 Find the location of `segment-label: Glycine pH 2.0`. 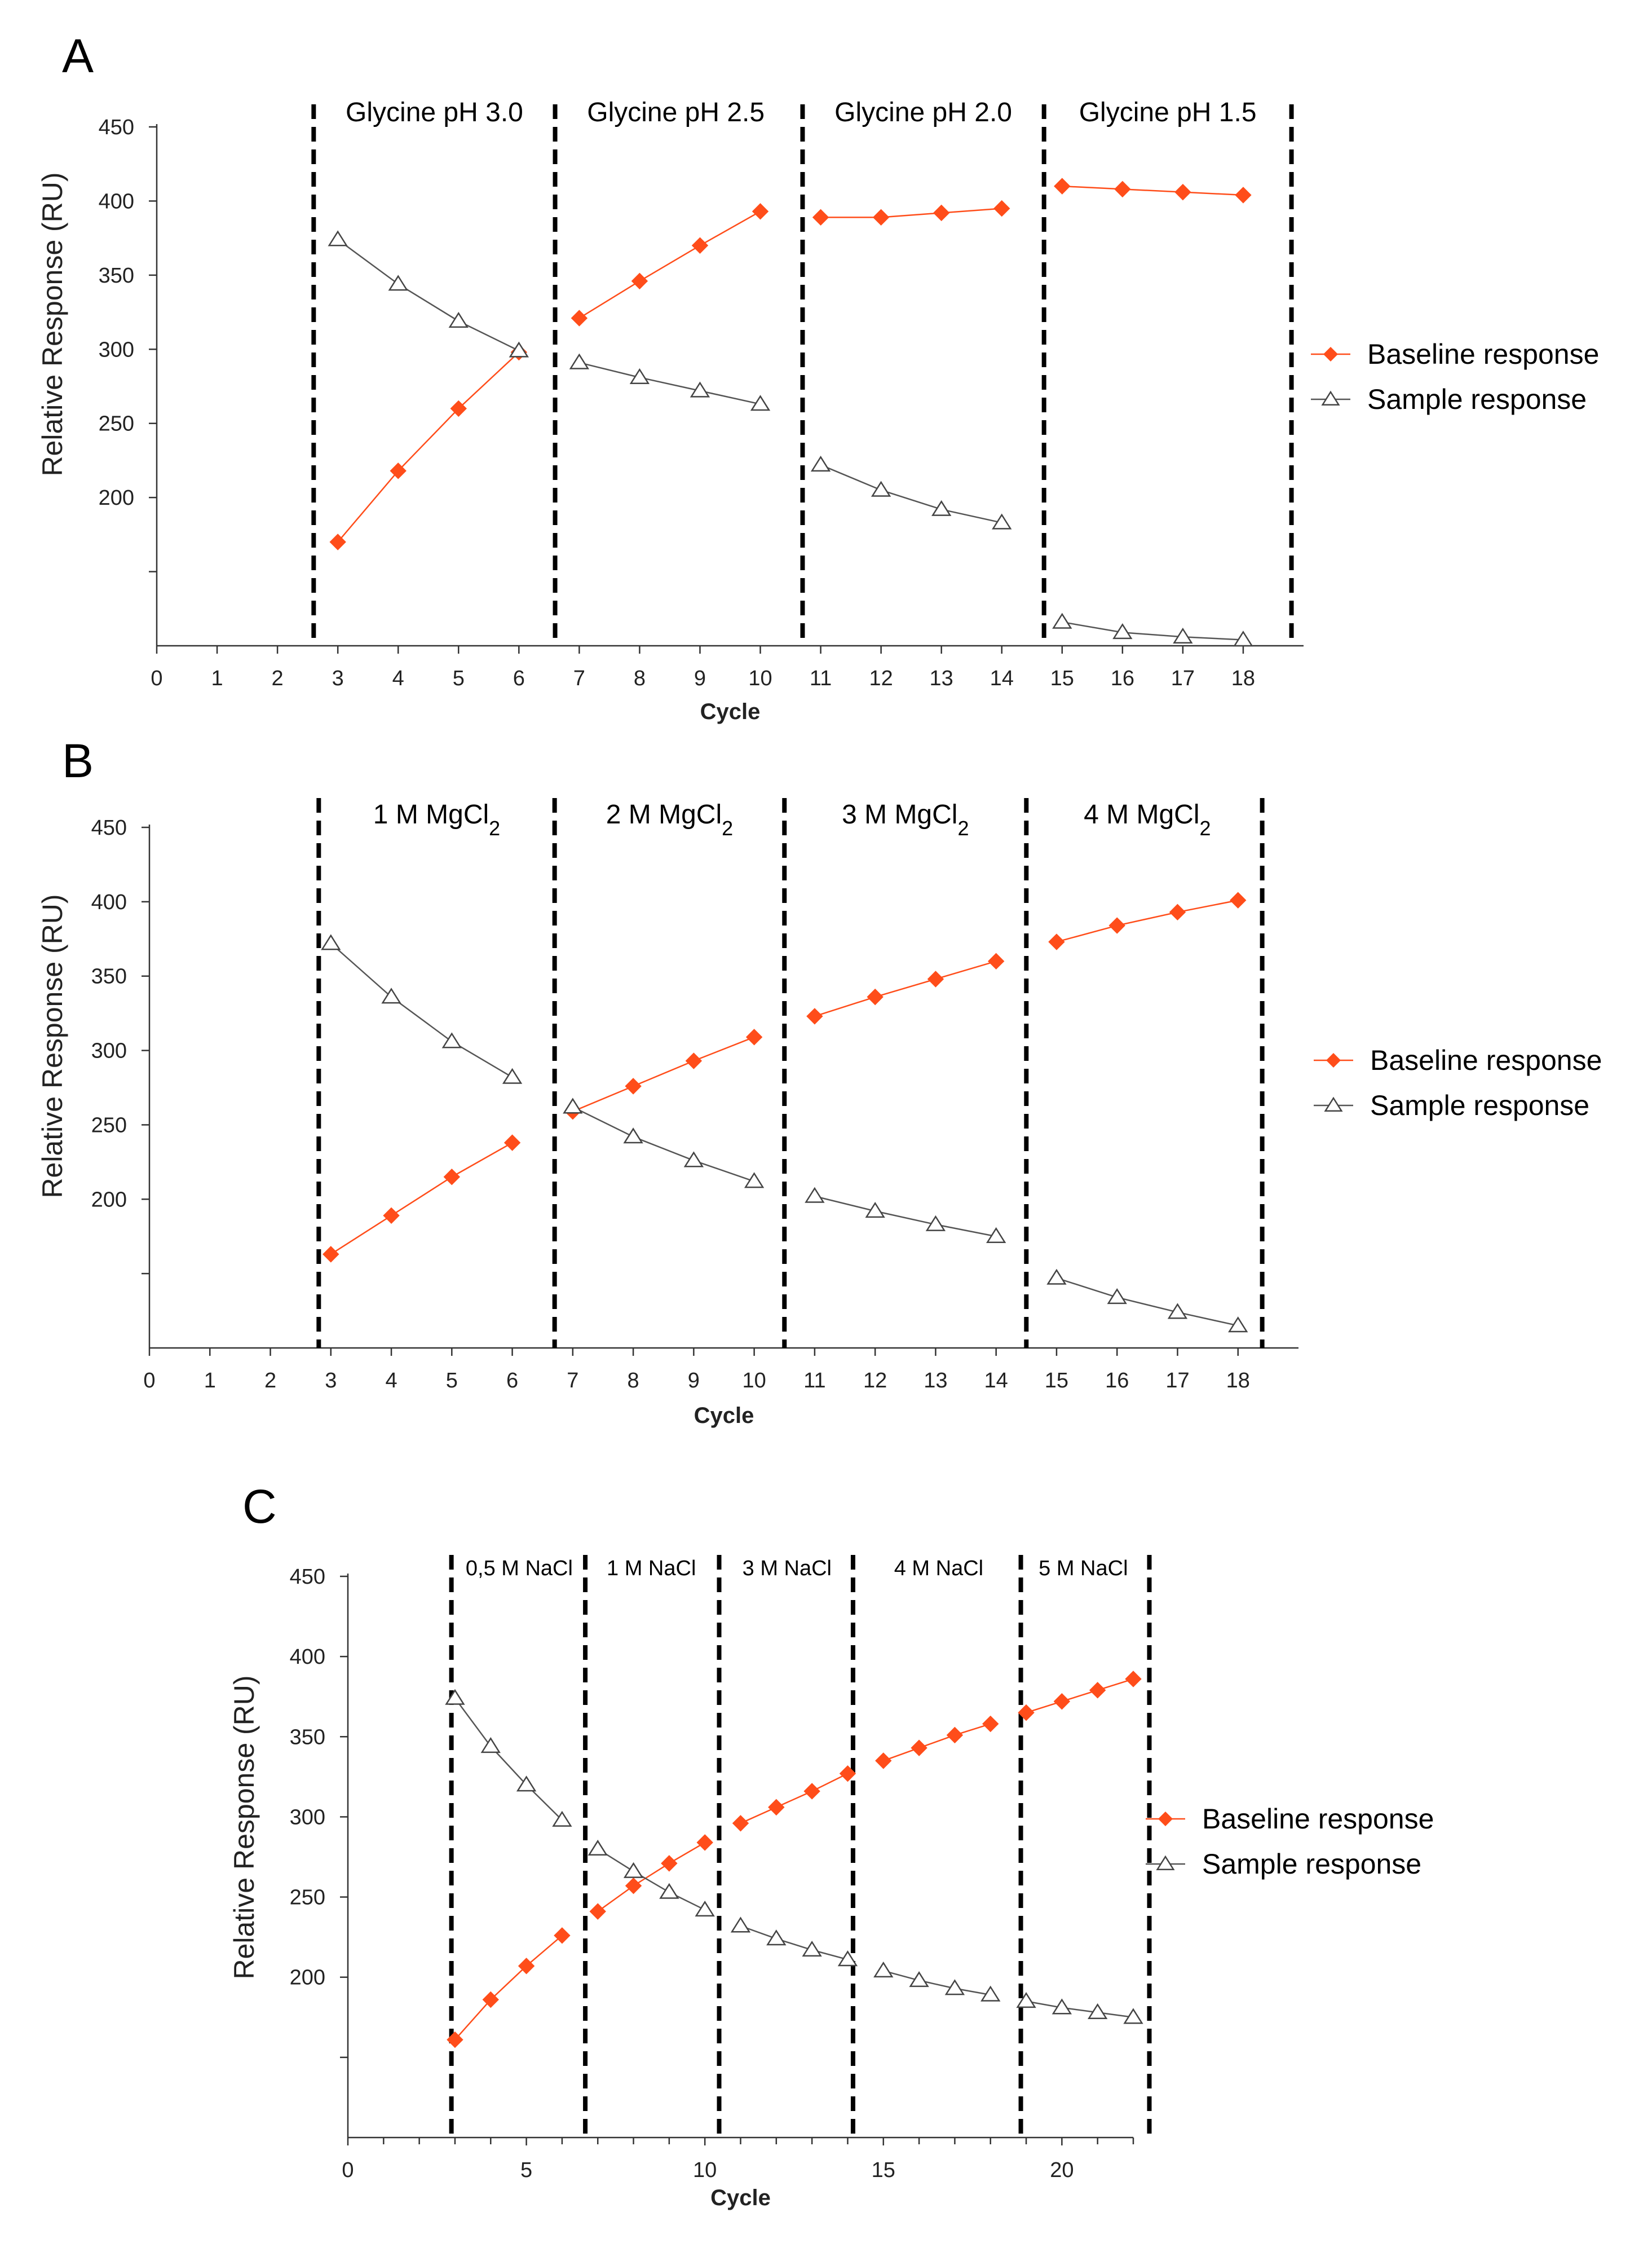

segment-label: Glycine pH 2.0 is located at coordinates (923, 113).